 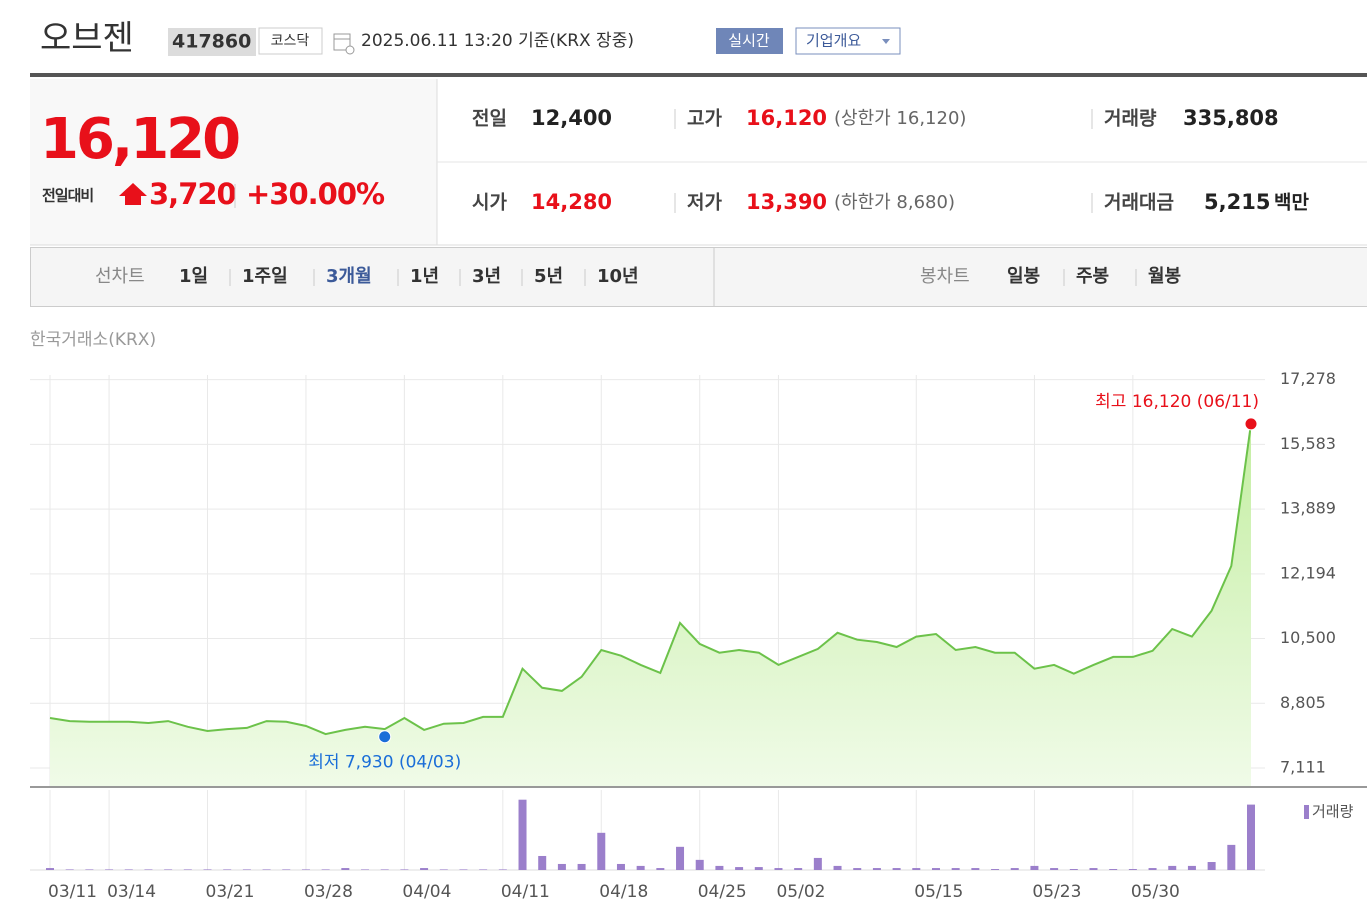 What do you see at coordinates (548, 276) in the screenshot?
I see `period-tab: 5년` at bounding box center [548, 276].